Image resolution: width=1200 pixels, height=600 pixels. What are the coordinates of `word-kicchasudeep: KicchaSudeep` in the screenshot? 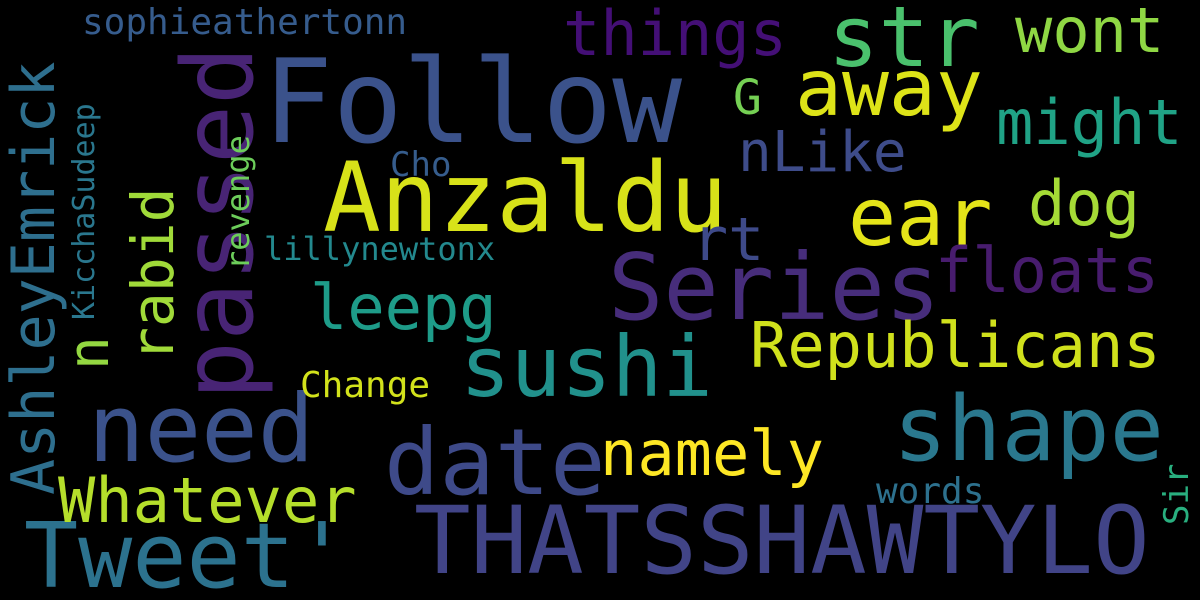 It's located at (84, 211).